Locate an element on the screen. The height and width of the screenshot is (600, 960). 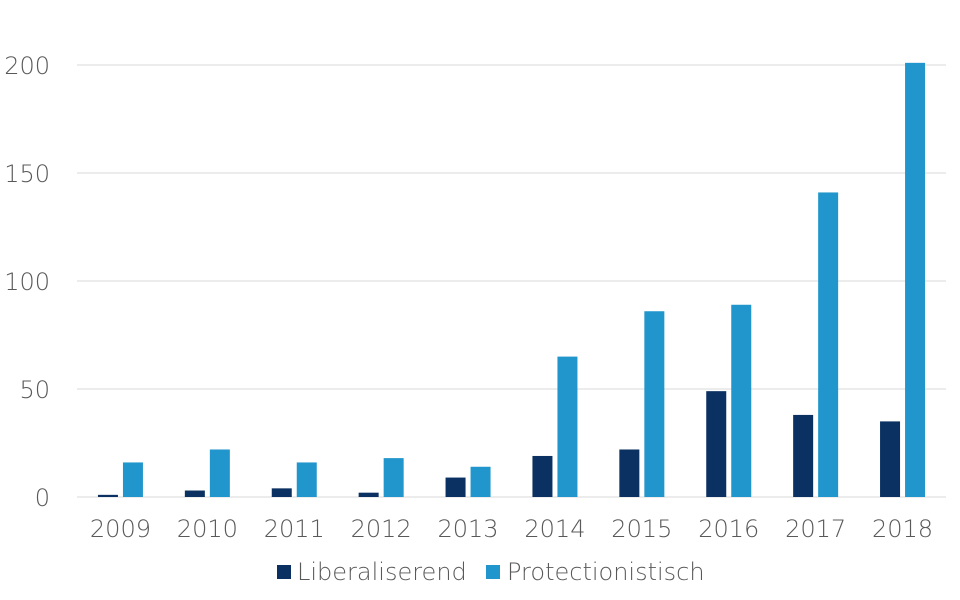
bar-protectionistisch-2014 is located at coordinates (567, 426).